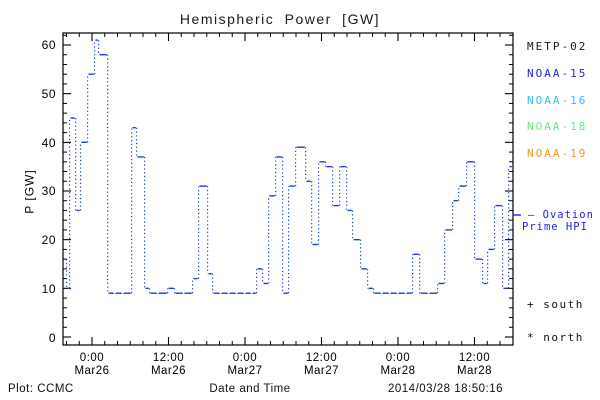 The image size is (600, 400). What do you see at coordinates (557, 46) in the screenshot?
I see `legend-item-metp-02: METP-02` at bounding box center [557, 46].